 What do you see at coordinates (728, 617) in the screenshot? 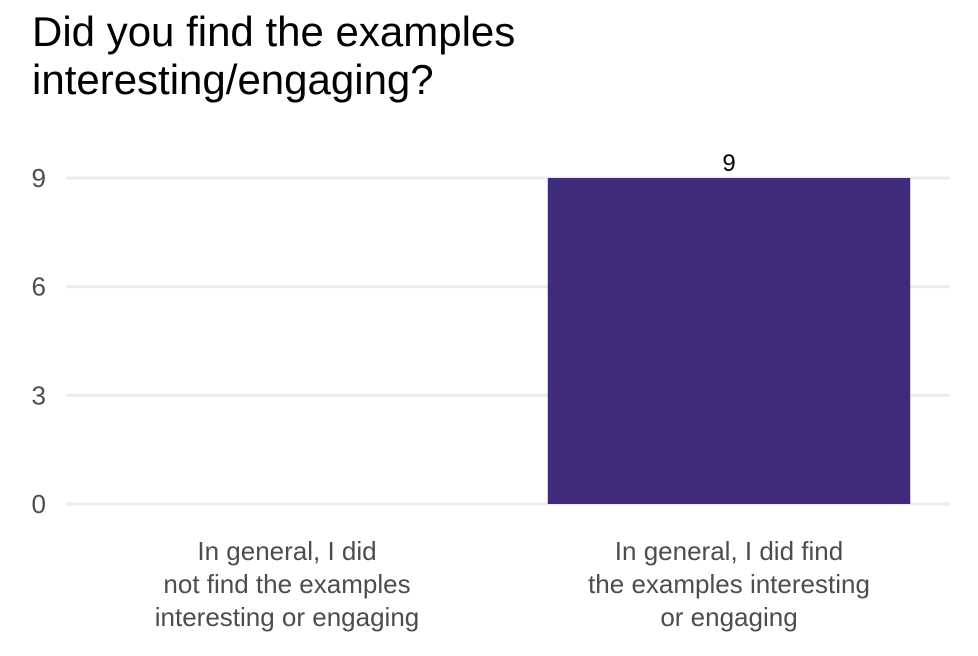
I see `x-tick-label: or engaging` at bounding box center [728, 617].